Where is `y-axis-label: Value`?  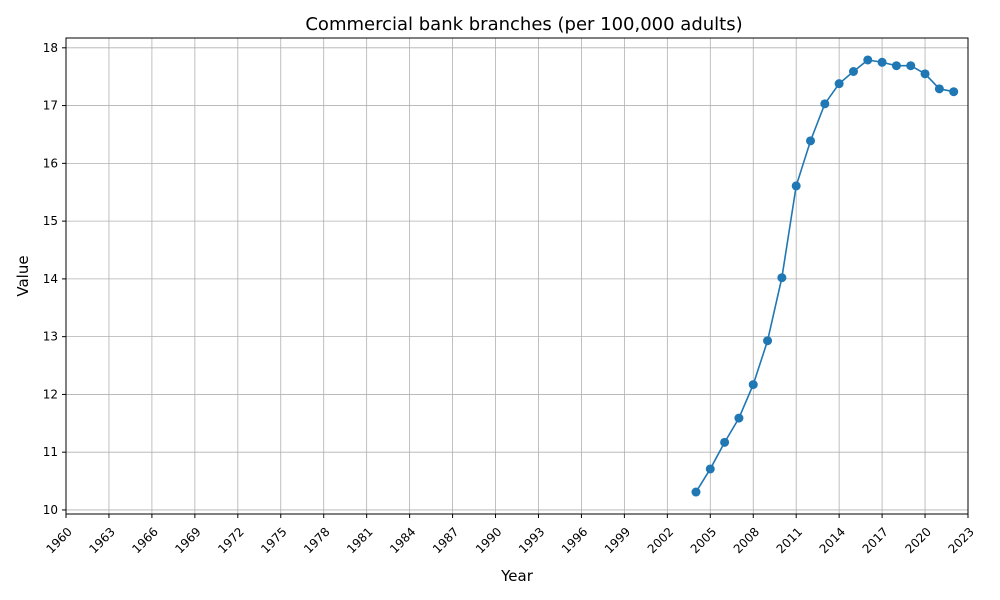
y-axis-label: Value is located at coordinates (23, 275).